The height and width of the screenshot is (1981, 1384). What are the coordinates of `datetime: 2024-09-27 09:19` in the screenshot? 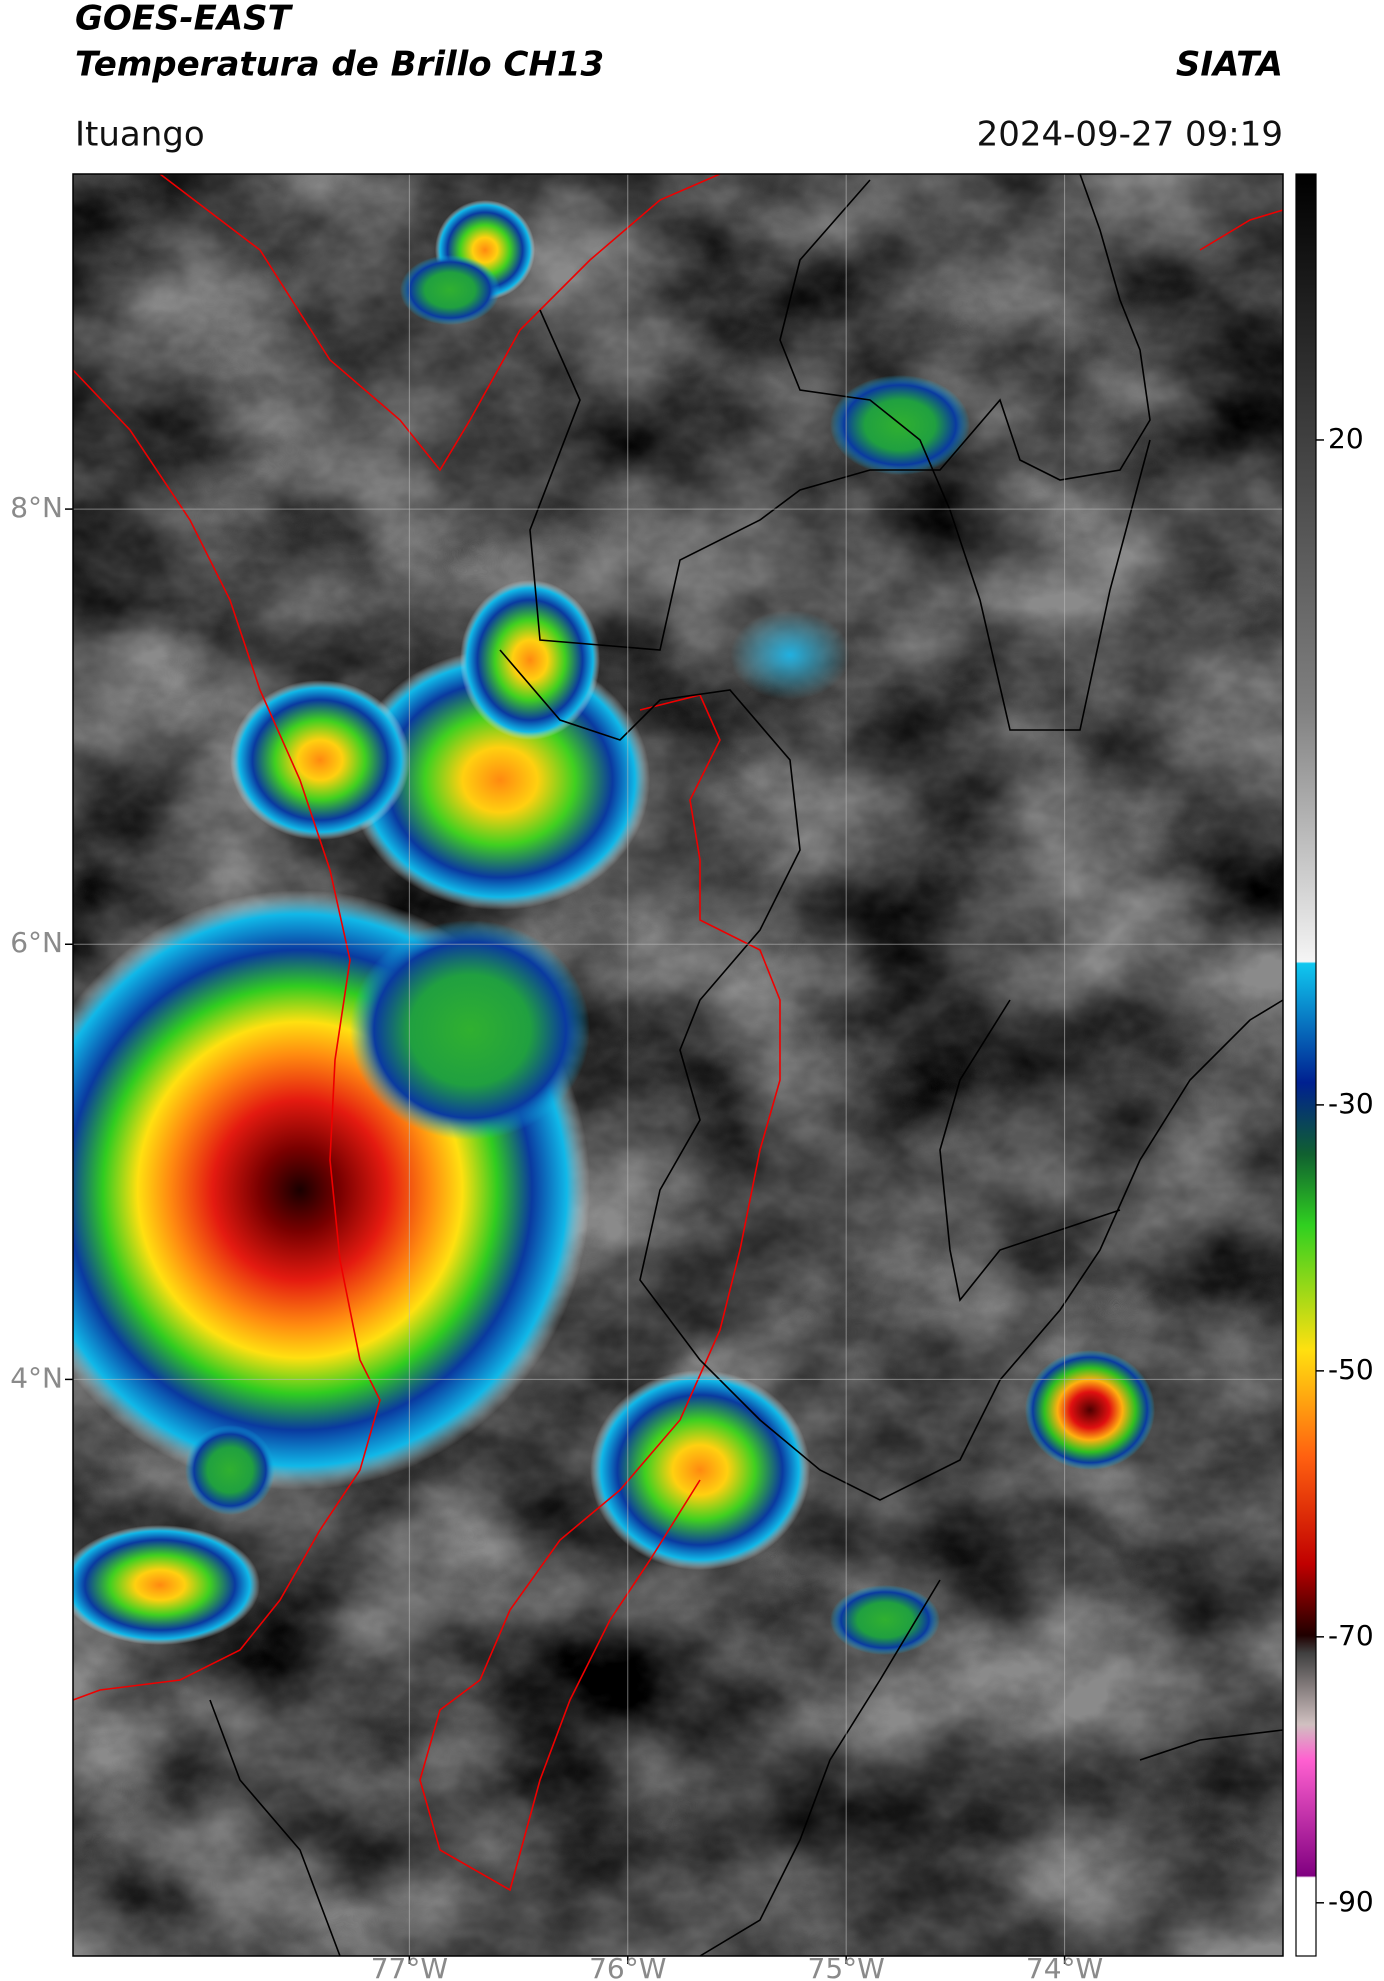 It's located at (1130, 135).